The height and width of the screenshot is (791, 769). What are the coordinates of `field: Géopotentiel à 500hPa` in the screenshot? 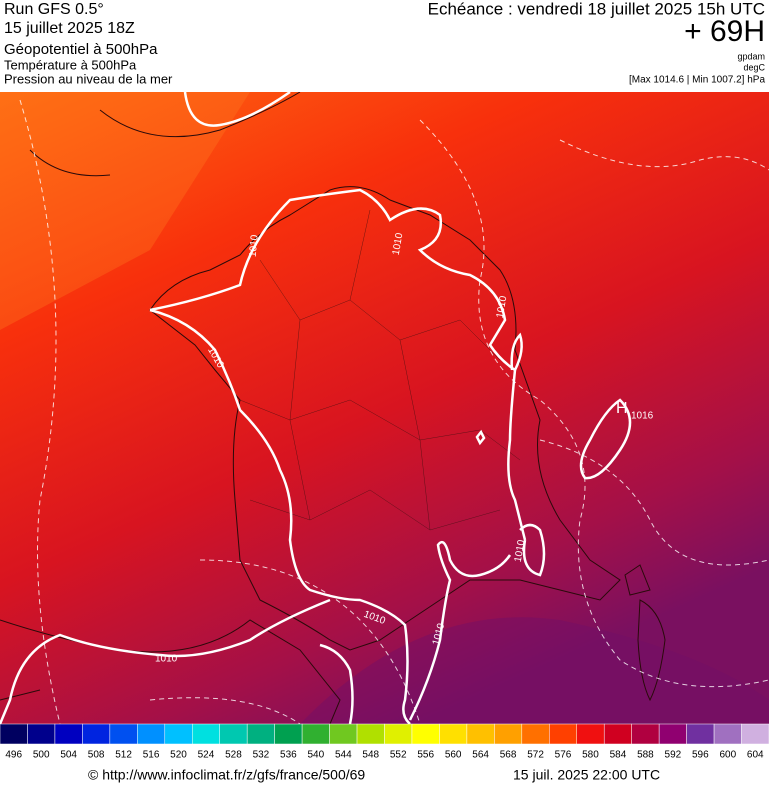 It's located at (81, 49).